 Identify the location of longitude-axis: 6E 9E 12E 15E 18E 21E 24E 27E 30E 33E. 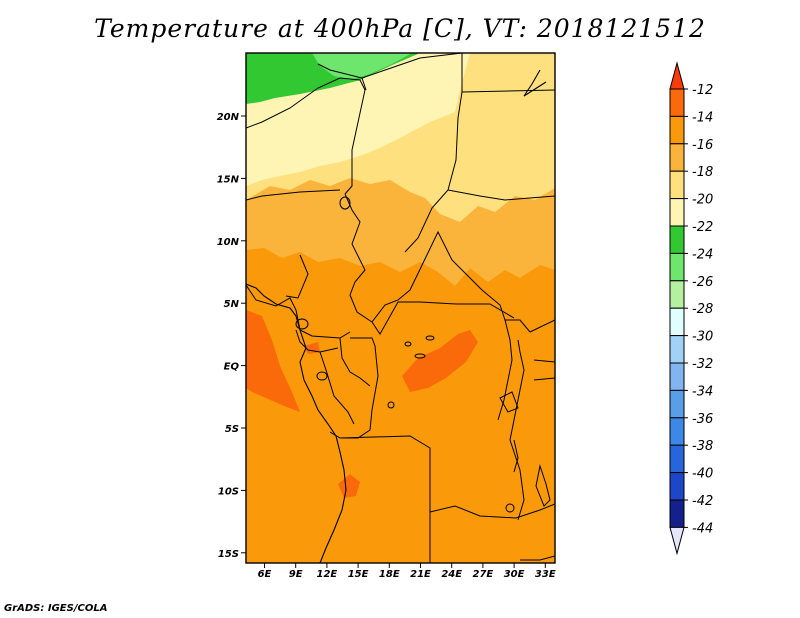
(407, 571).